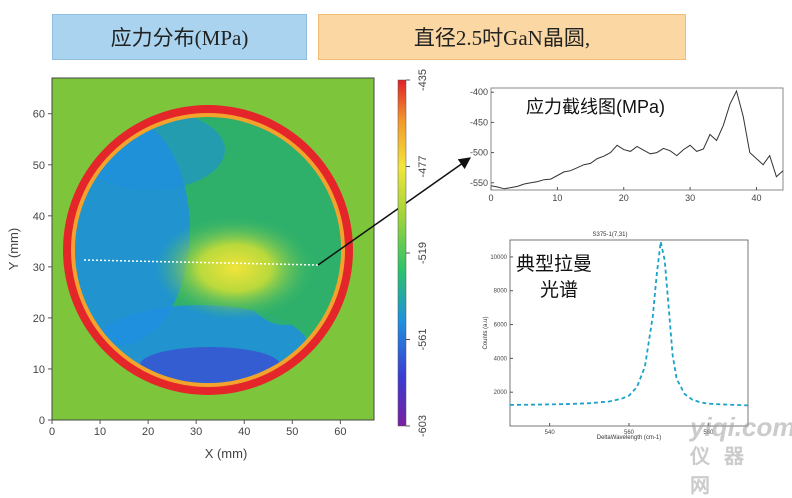 Image resolution: width=792 pixels, height=498 pixels. Describe the element at coordinates (210, 365) in the screenshot. I see `very-low-stress-region` at that location.